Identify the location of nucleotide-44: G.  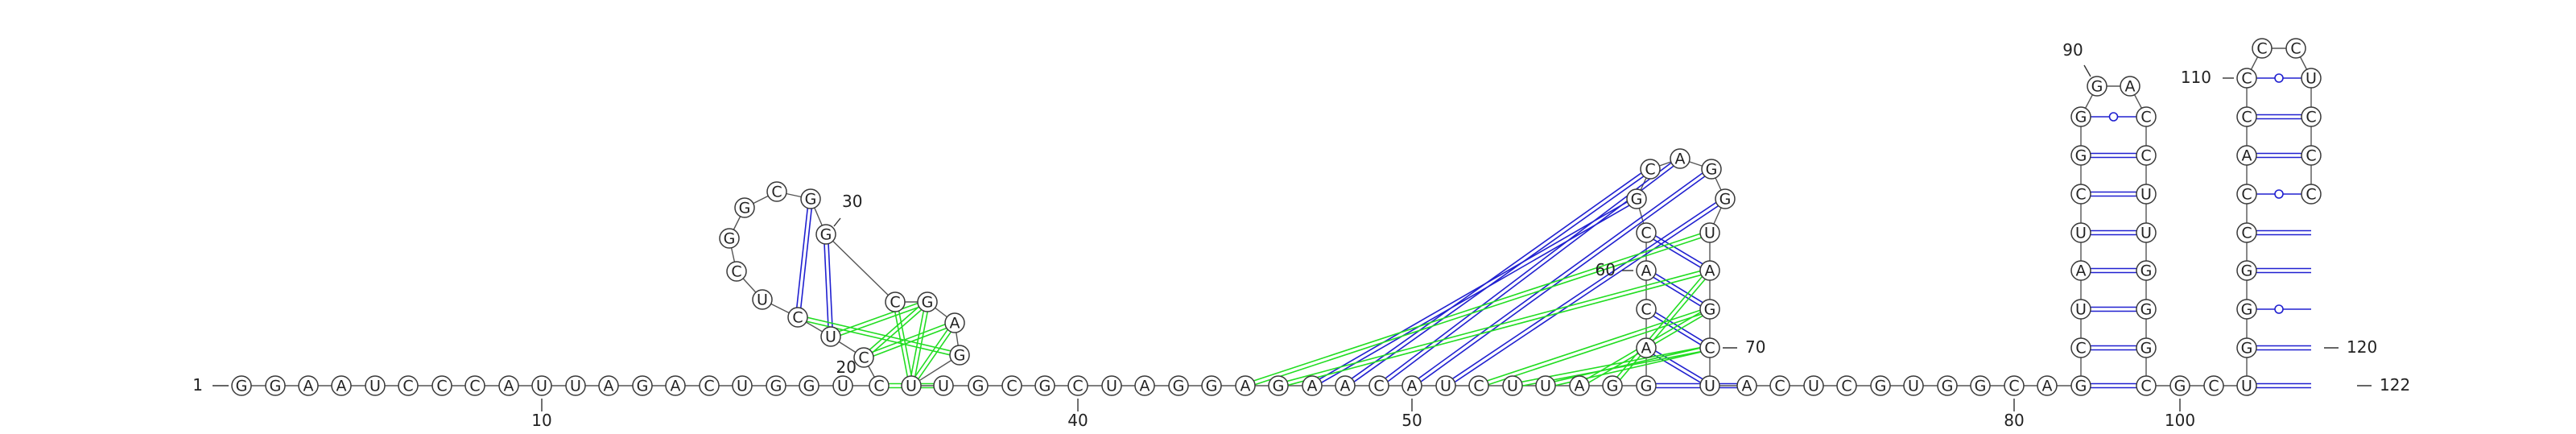
(1211, 385).